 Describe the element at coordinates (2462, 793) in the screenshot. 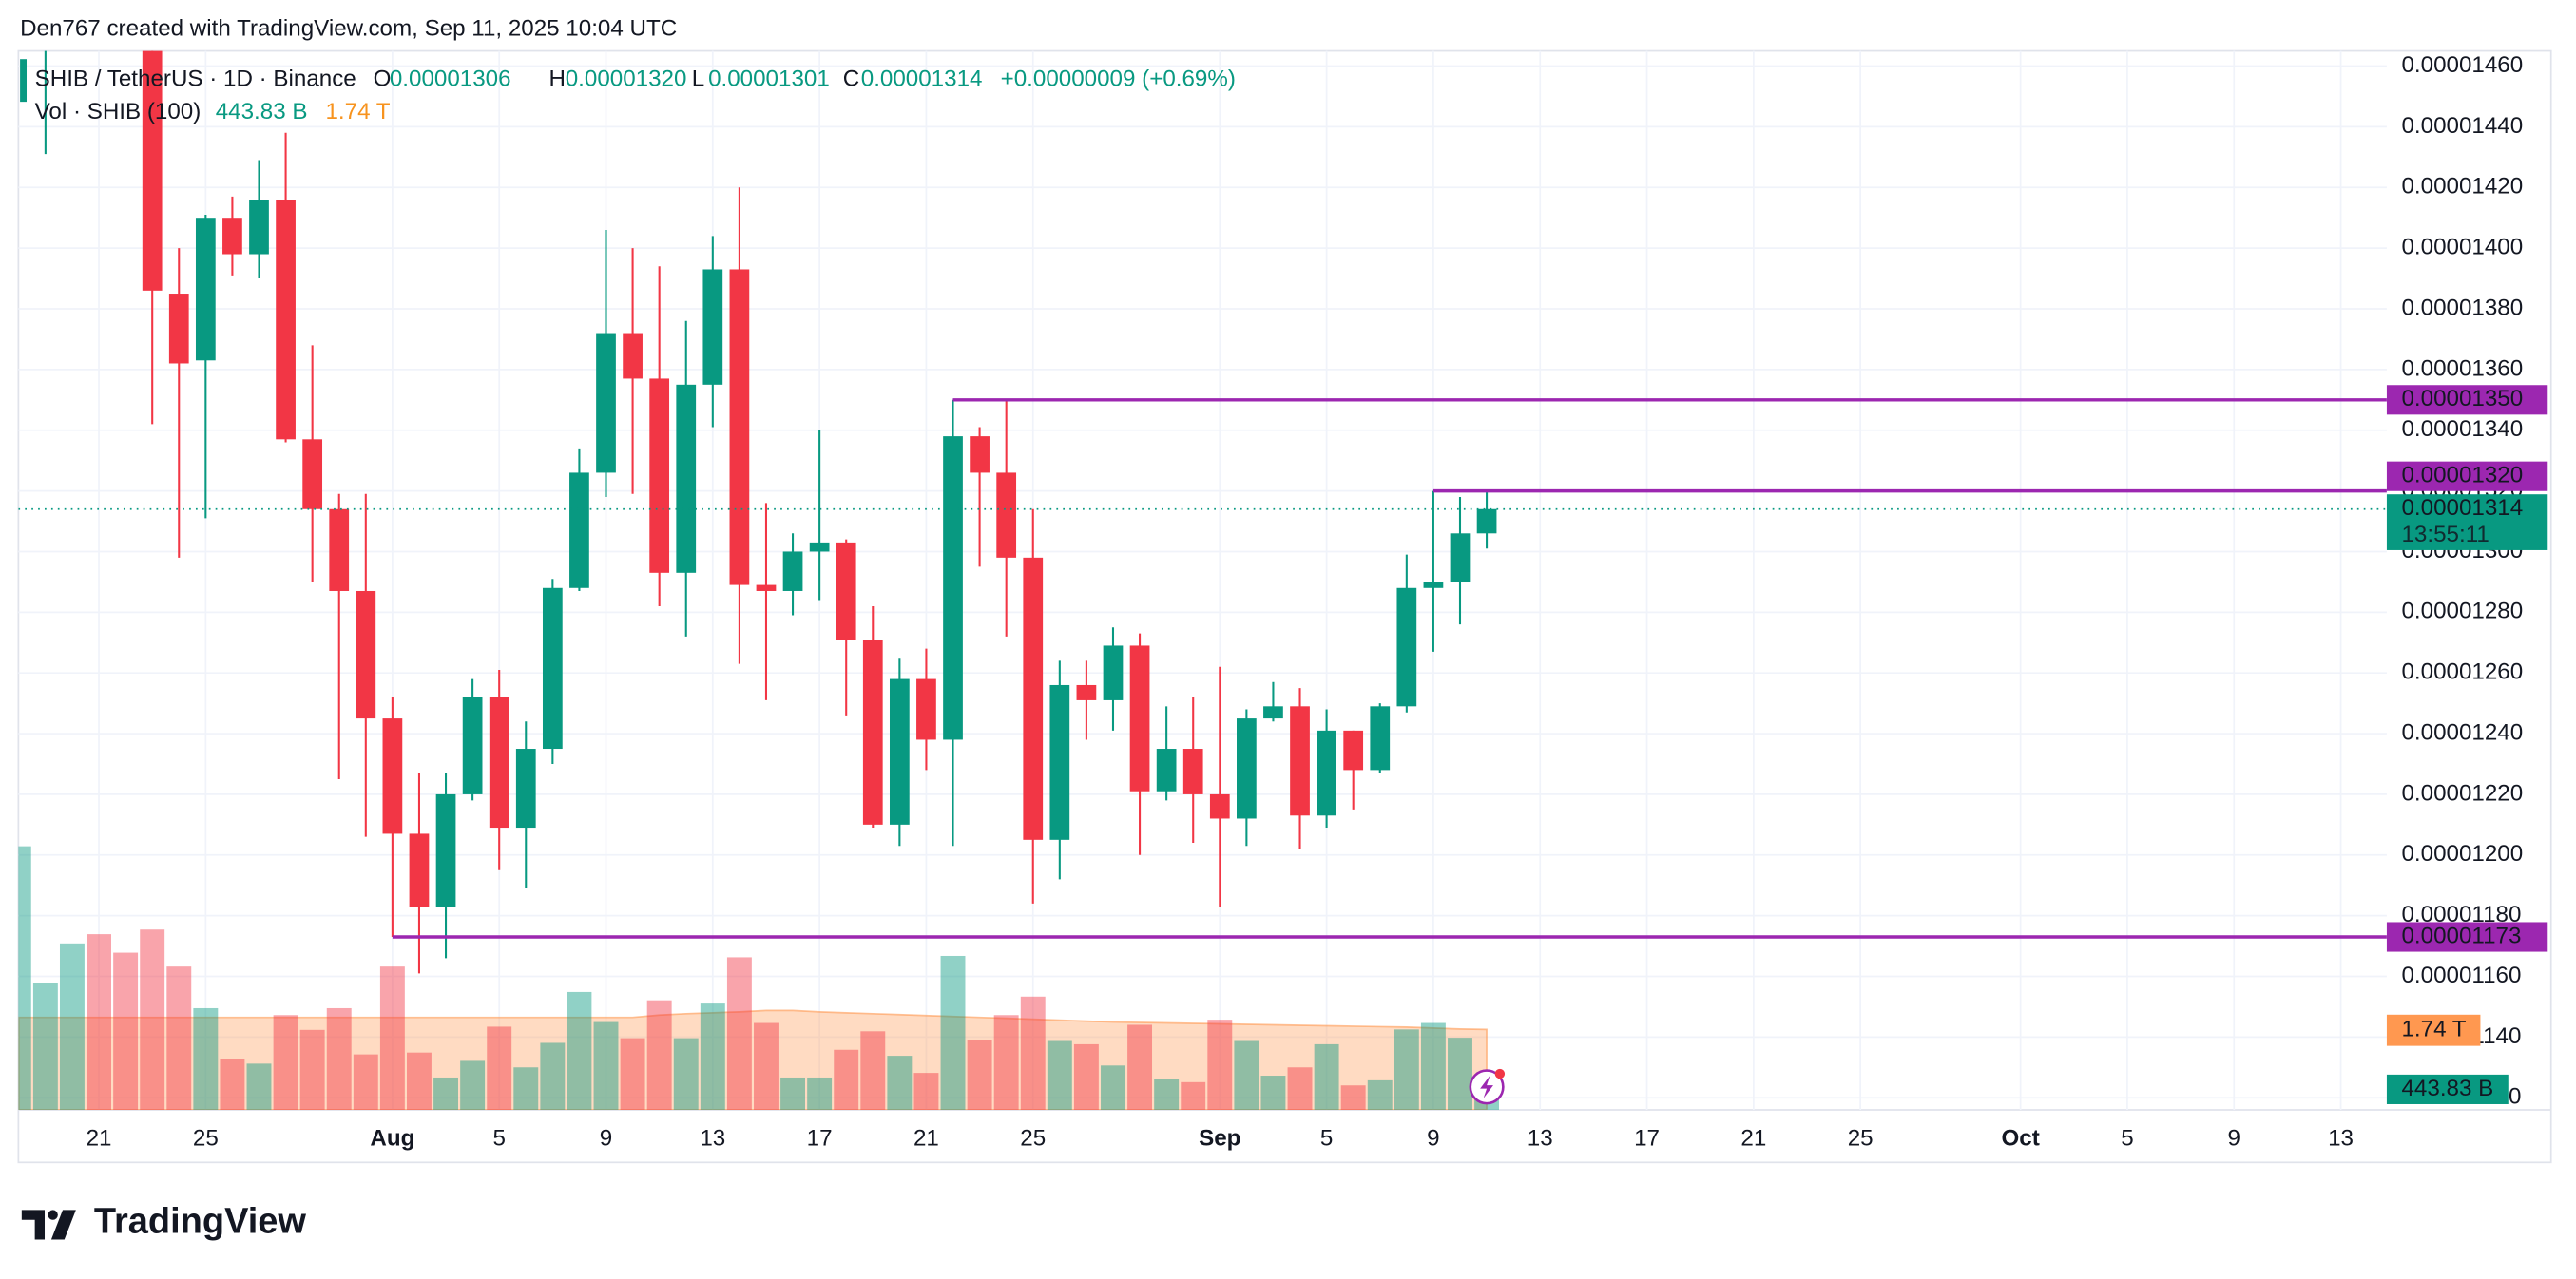

I see `y-tick-label: 0.00001220` at that location.